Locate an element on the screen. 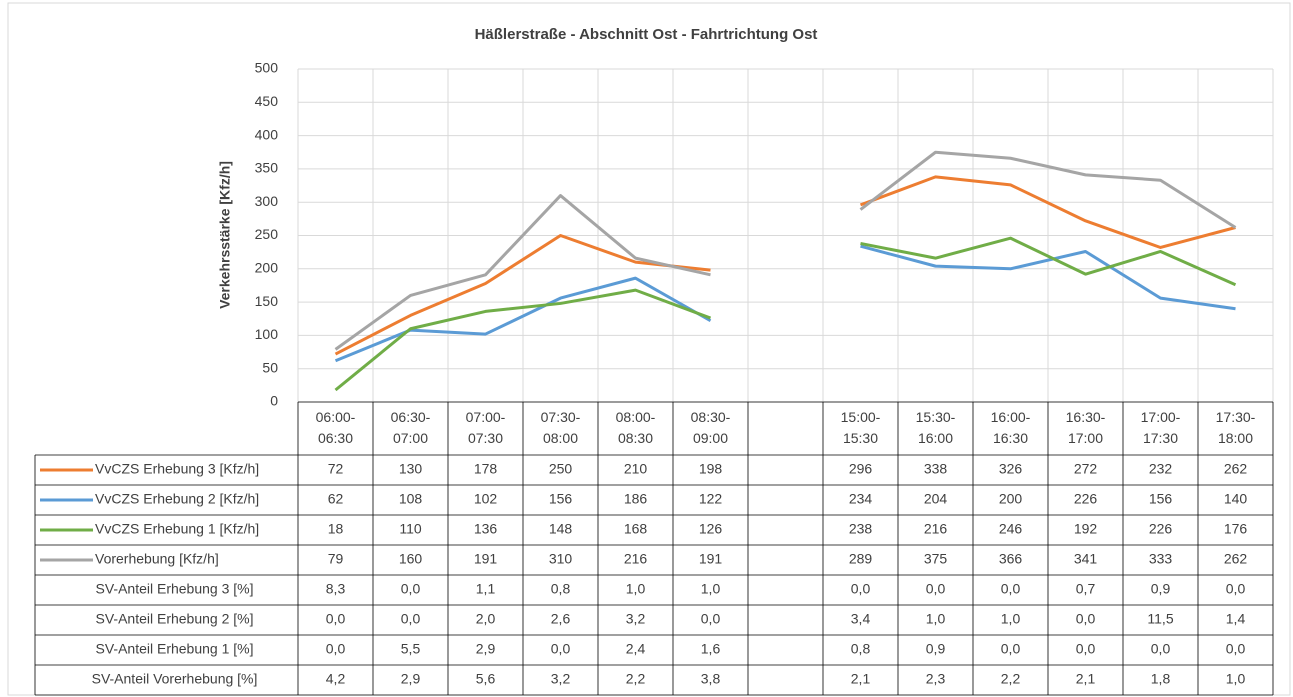 This screenshot has width=1293, height=697. row-label: SV-Anteil Vorerhebung [%] is located at coordinates (175, 679).